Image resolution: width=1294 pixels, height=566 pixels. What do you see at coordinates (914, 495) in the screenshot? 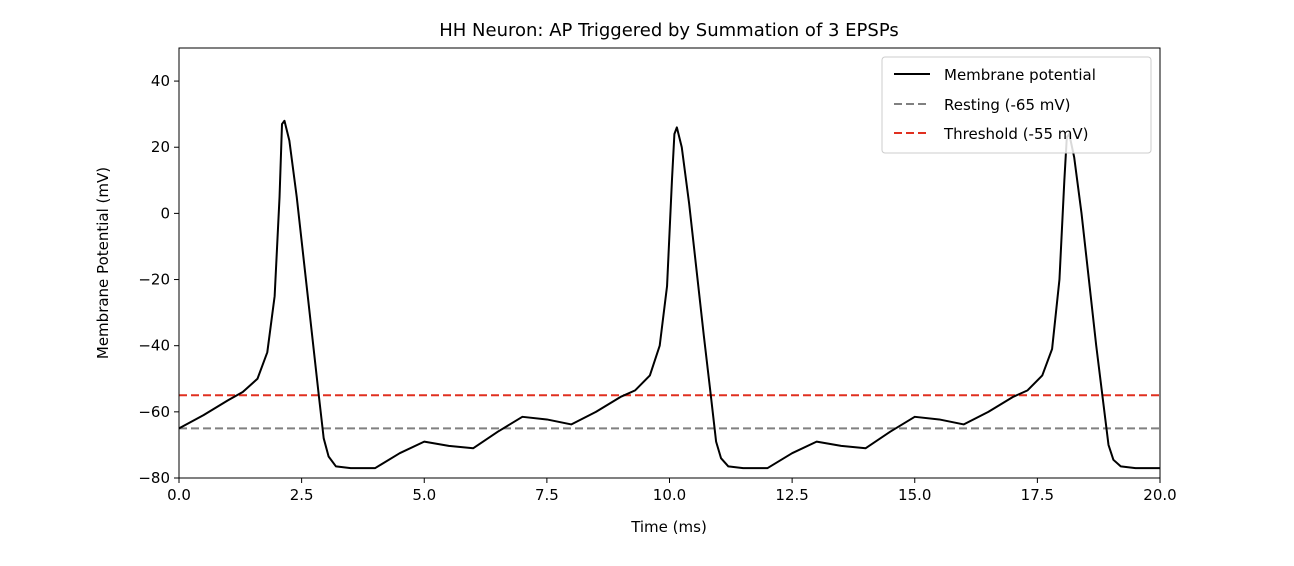
I see `x-tick-label: 15.0` at bounding box center [914, 495].